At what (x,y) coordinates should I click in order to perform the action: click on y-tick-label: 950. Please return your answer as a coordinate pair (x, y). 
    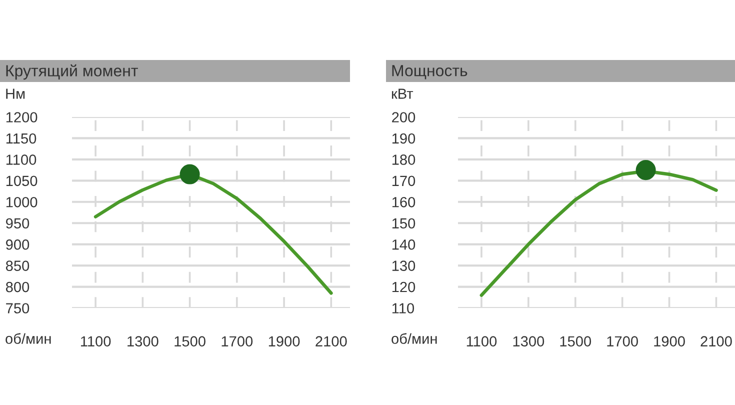
    Looking at the image, I should click on (18, 223).